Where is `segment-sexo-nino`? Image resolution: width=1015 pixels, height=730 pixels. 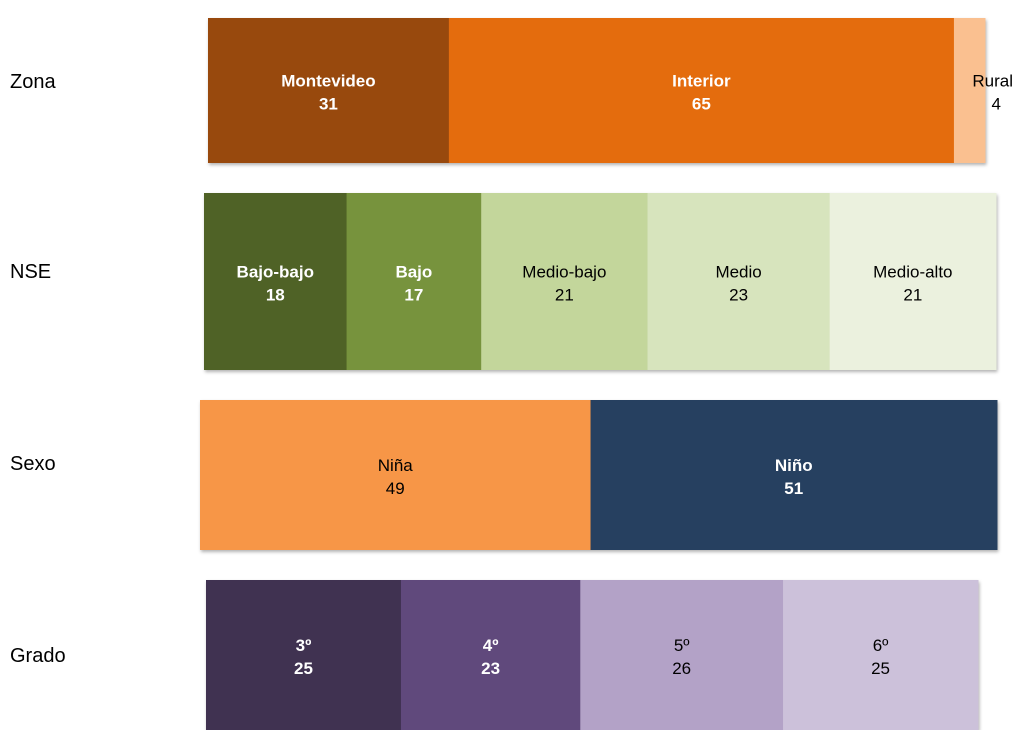 segment-sexo-nino is located at coordinates (794, 475).